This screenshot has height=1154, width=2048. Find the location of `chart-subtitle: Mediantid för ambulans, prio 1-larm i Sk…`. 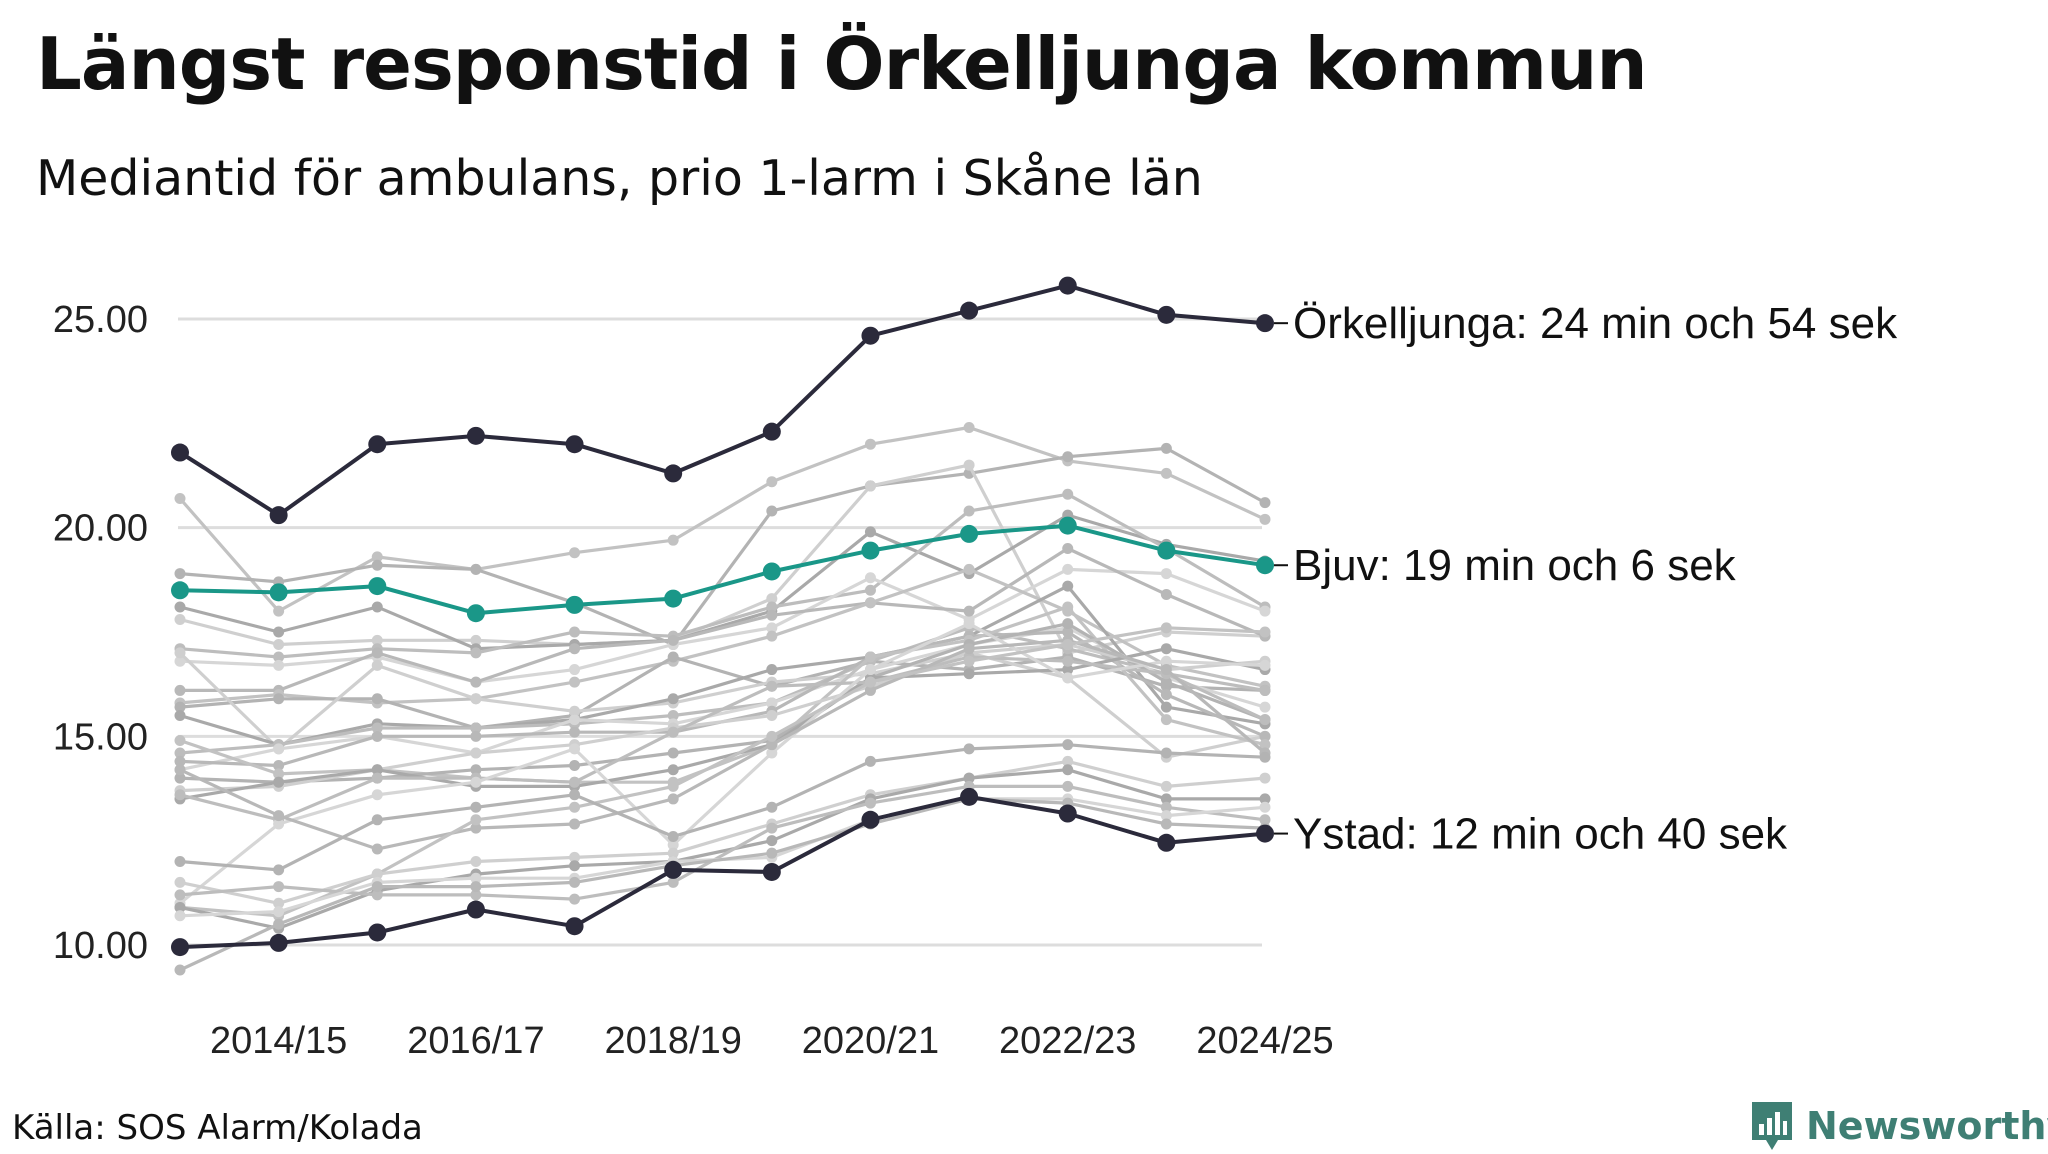

chart-subtitle: Mediantid för ambulans, prio 1-larm i Sk… is located at coordinates (619, 178).